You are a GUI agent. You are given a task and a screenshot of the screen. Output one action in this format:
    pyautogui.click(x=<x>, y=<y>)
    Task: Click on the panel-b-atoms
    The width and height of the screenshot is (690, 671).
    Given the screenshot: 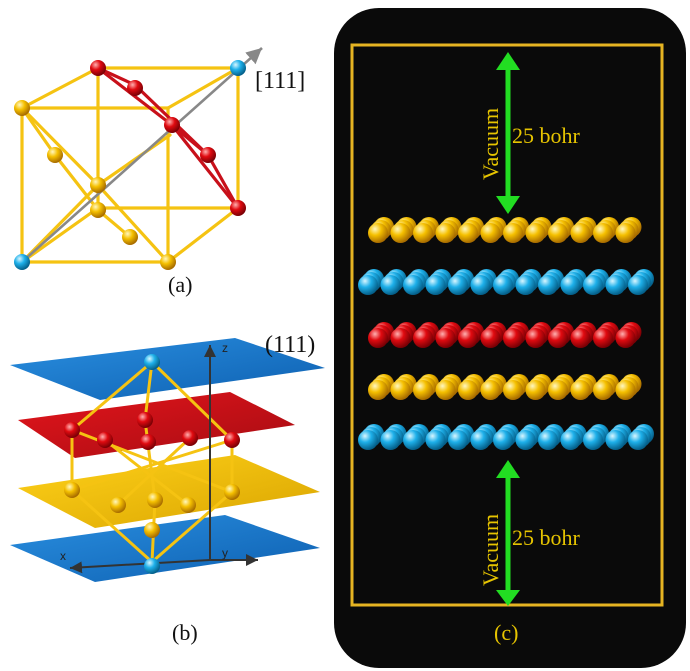 What is the action you would take?
    pyautogui.click(x=152, y=464)
    